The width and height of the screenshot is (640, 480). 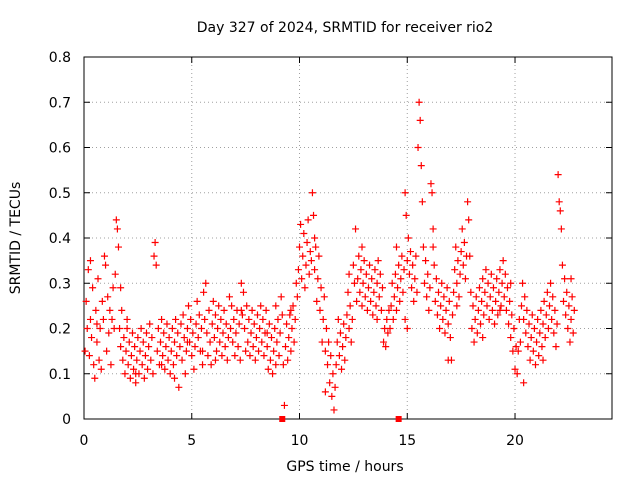 What do you see at coordinates (60, 149) in the screenshot?
I see `y-tick-label: 0.6` at bounding box center [60, 149].